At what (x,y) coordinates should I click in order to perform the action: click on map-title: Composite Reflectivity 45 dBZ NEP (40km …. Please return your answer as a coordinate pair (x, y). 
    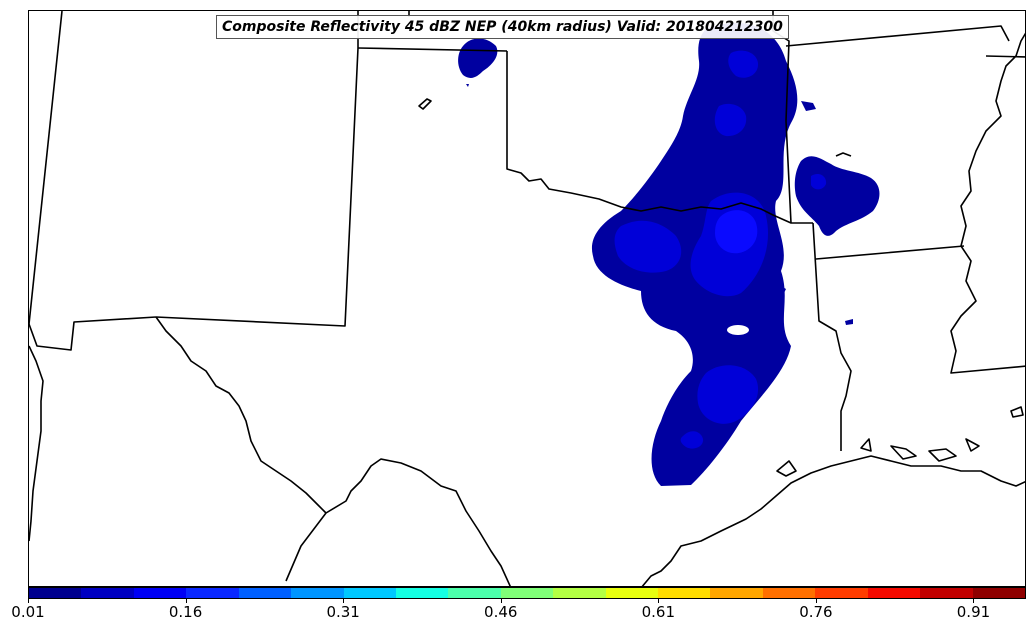
    Looking at the image, I should click on (502, 27).